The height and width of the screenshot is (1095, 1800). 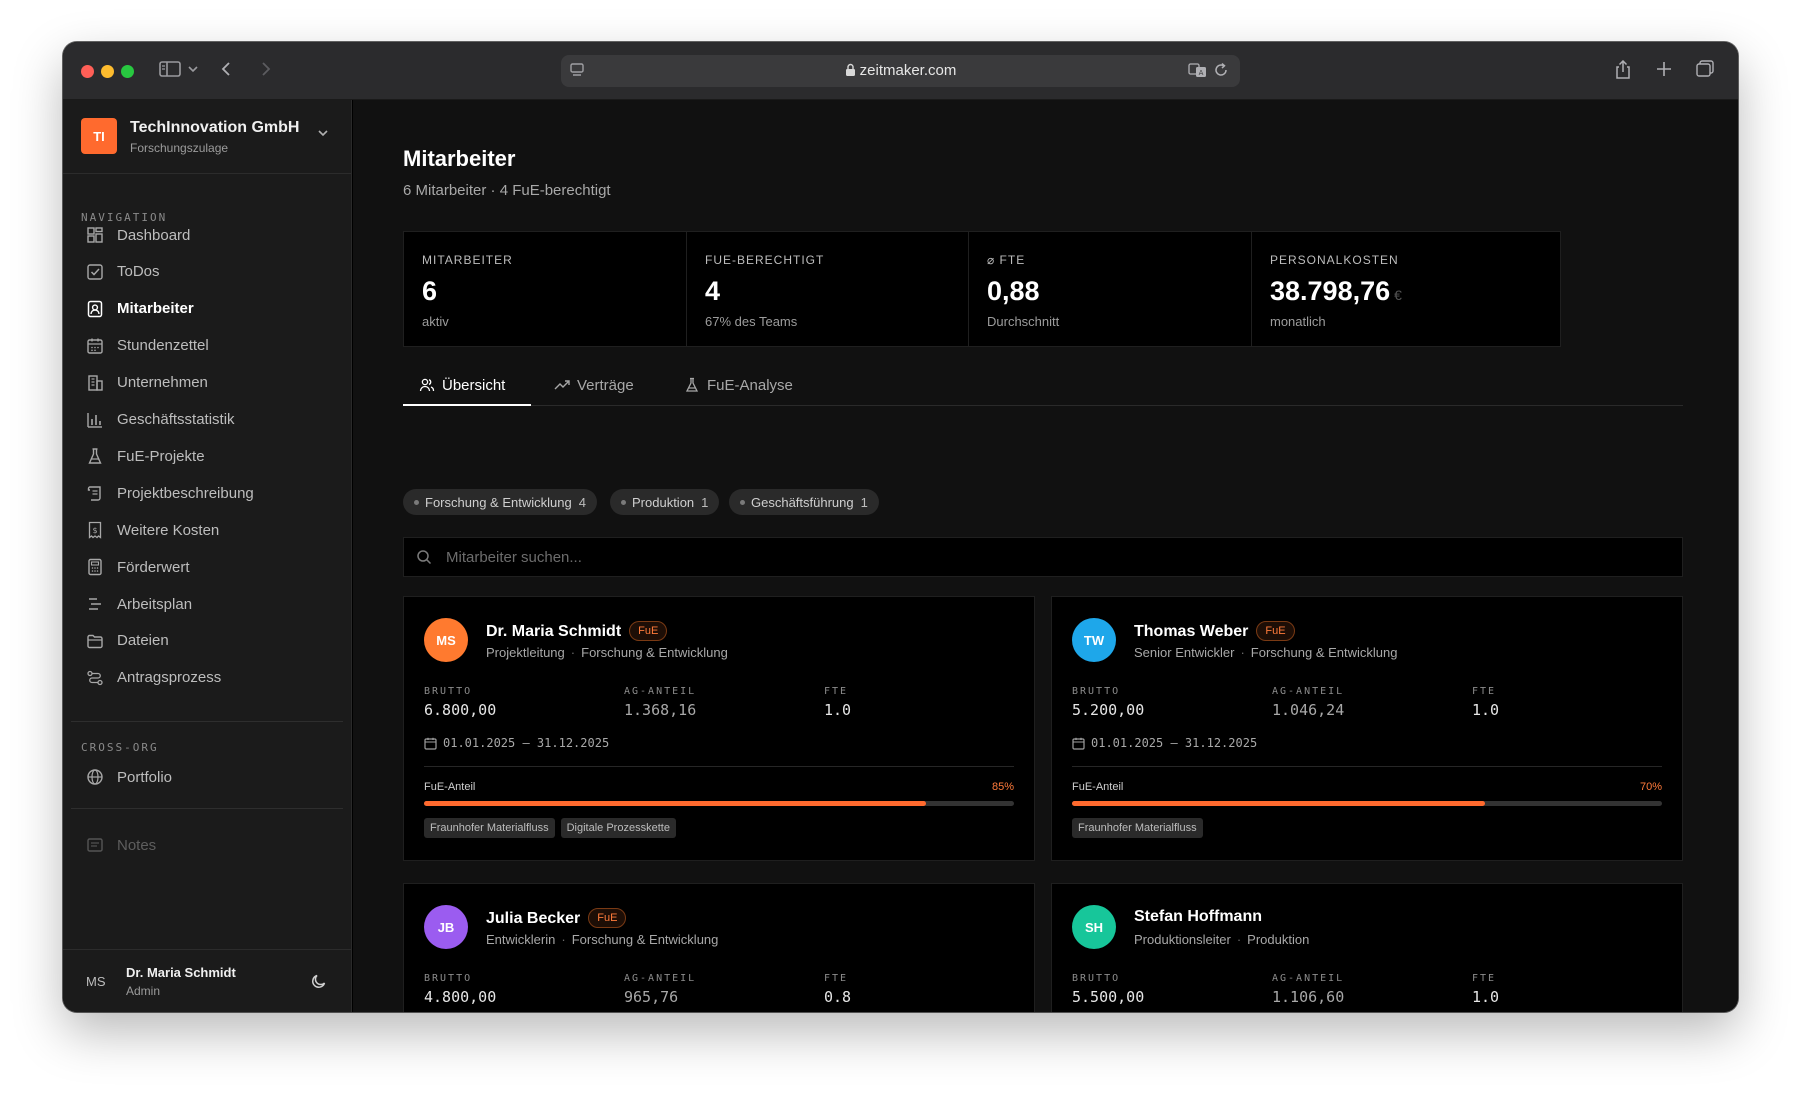 What do you see at coordinates (1275, 631) in the screenshot?
I see `fue-badge: FuE` at bounding box center [1275, 631].